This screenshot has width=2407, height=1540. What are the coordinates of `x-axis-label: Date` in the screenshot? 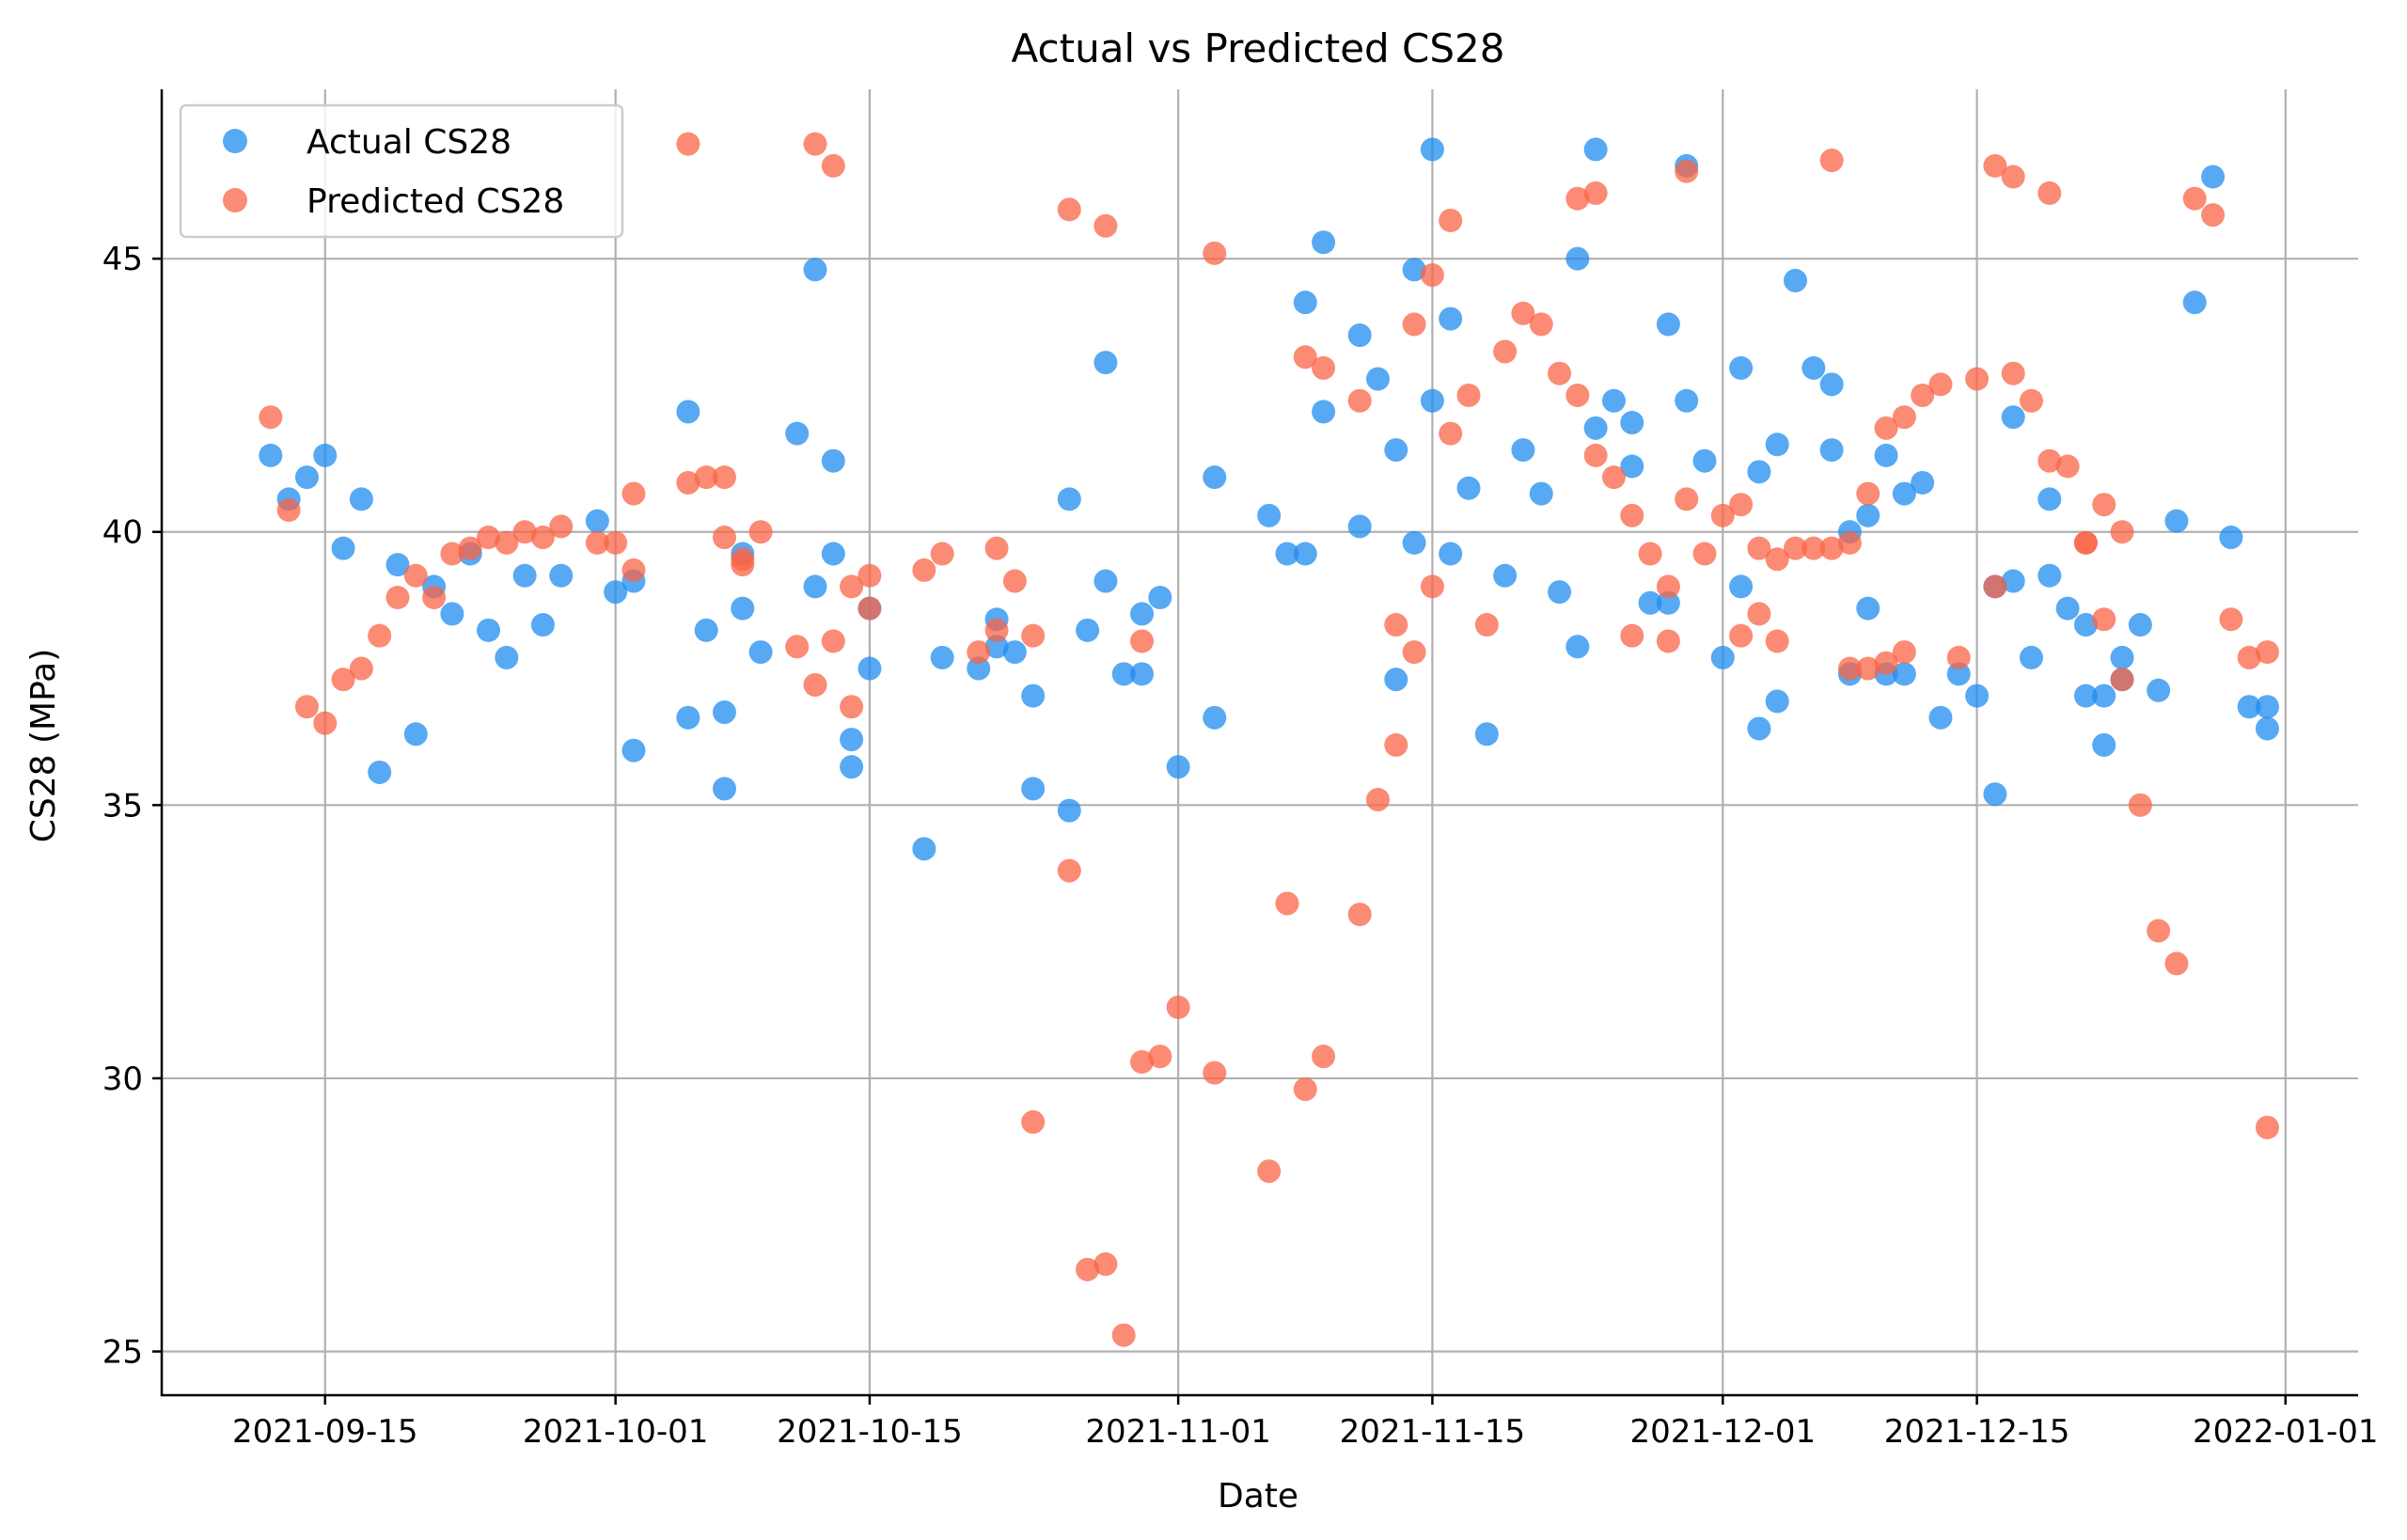 It's located at (1258, 1496).